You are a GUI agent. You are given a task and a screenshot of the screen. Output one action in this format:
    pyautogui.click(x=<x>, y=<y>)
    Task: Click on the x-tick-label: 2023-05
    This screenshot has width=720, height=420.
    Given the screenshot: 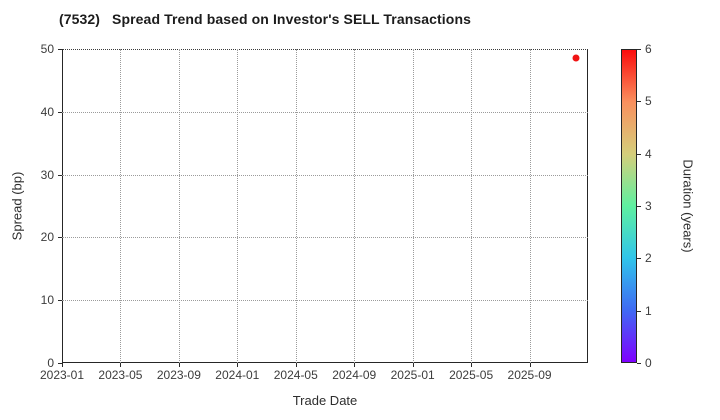 What is the action you would take?
    pyautogui.click(x=120, y=375)
    